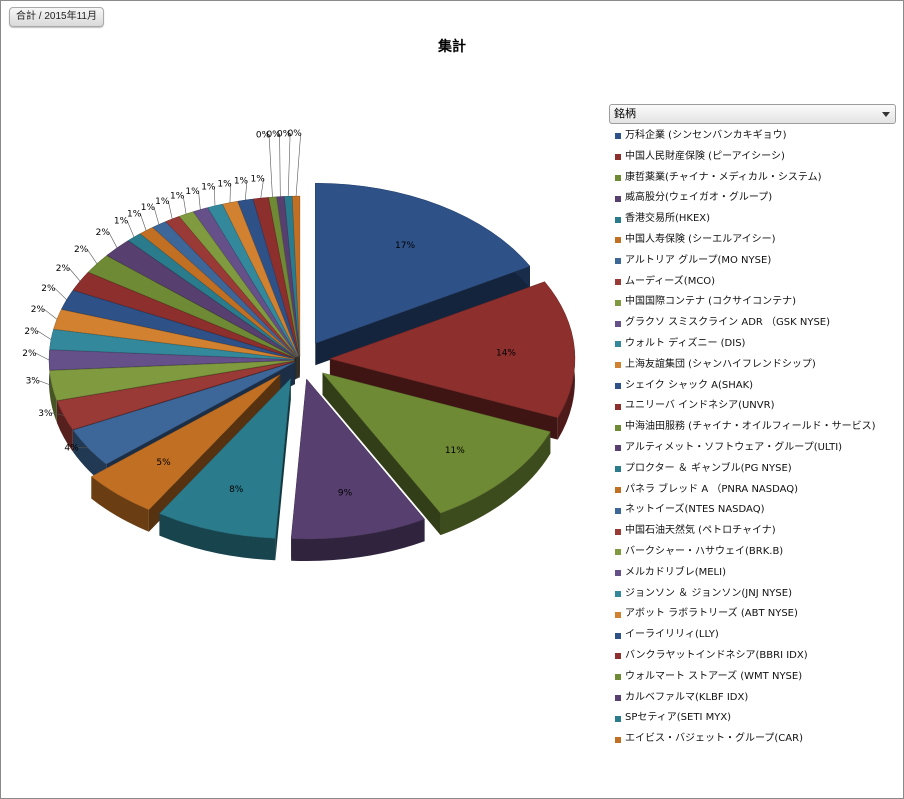  What do you see at coordinates (752, 302) in the screenshot?
I see `legend-item: 中国国際コンテナ (コクサイコンテナ)` at bounding box center [752, 302].